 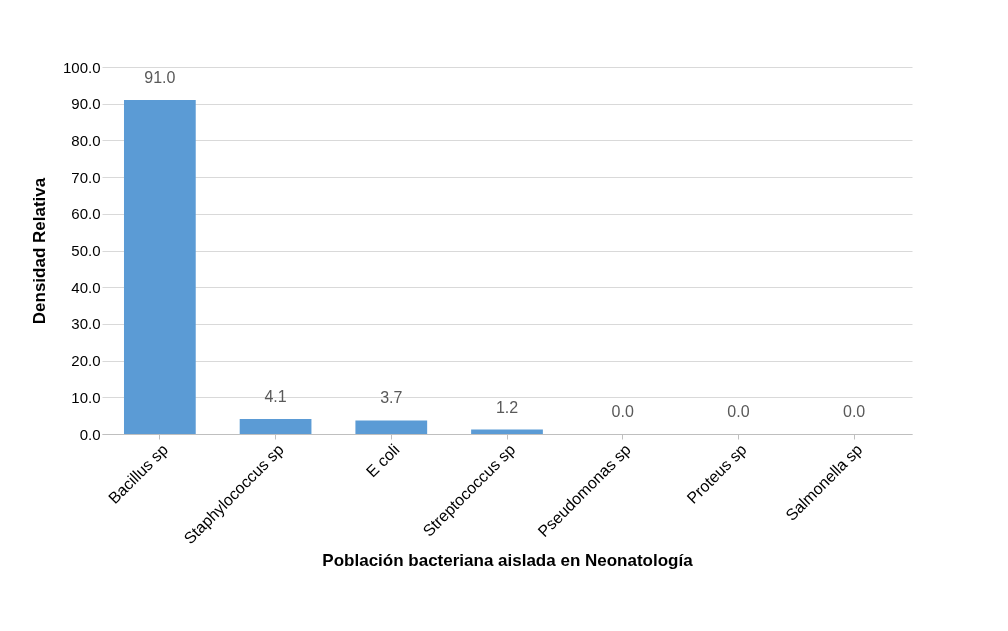 What do you see at coordinates (90, 434) in the screenshot?
I see `y-tick-label: 0.0` at bounding box center [90, 434].